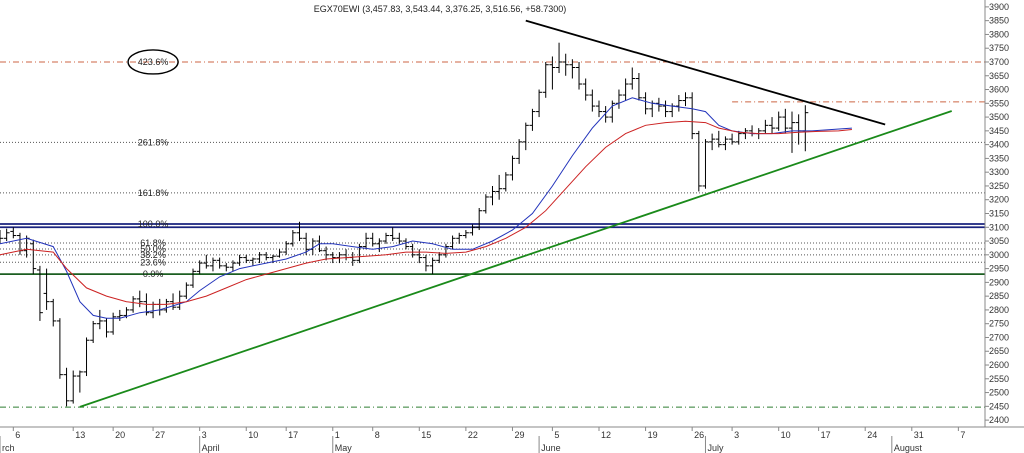  I want to click on y-tick-label: 3400, so click(999, 145).